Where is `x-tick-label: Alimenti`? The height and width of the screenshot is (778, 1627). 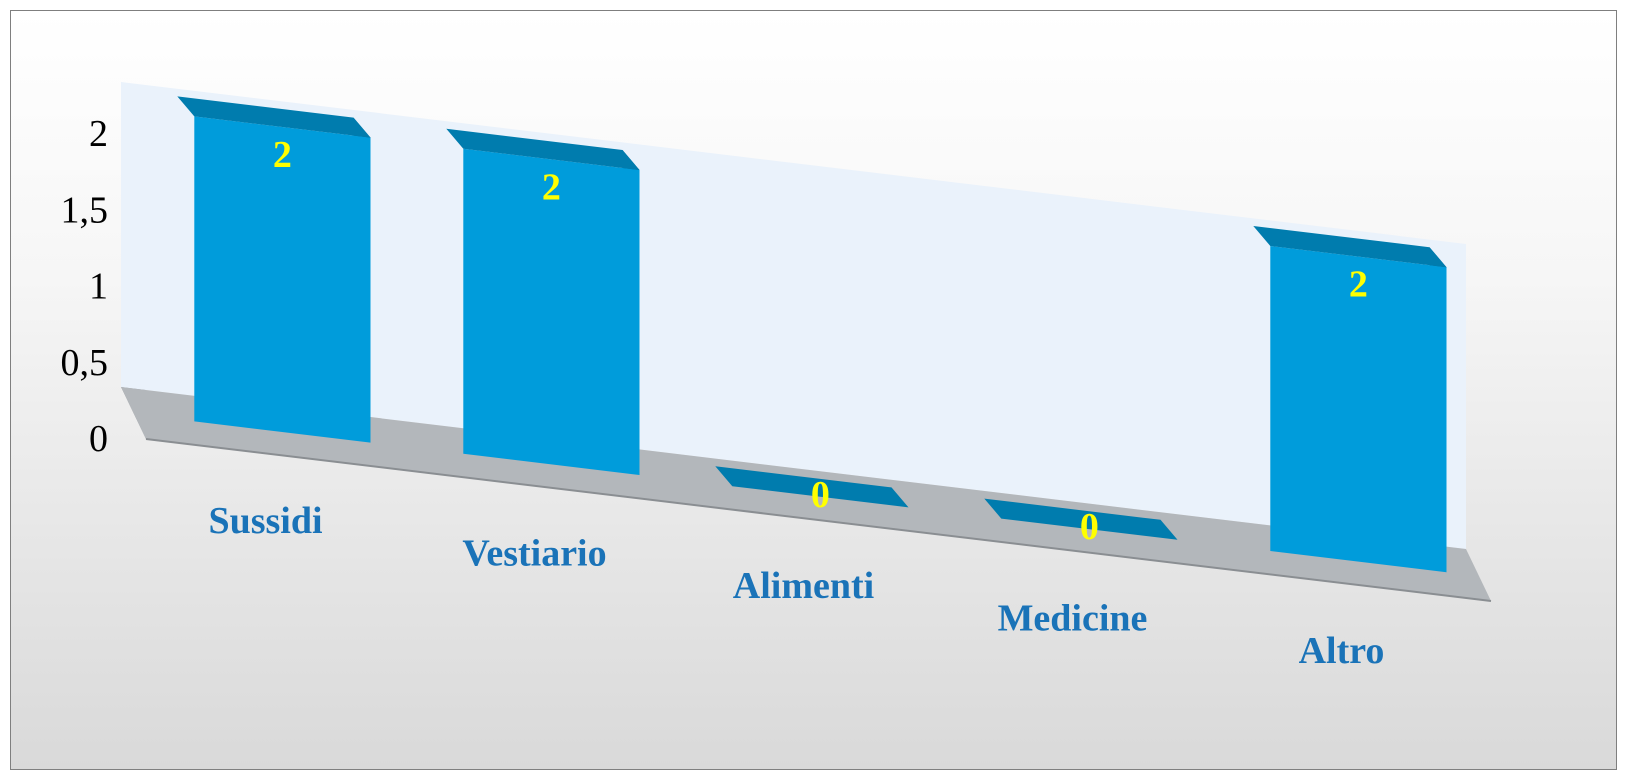
x-tick-label: Alimenti is located at coordinates (803, 586).